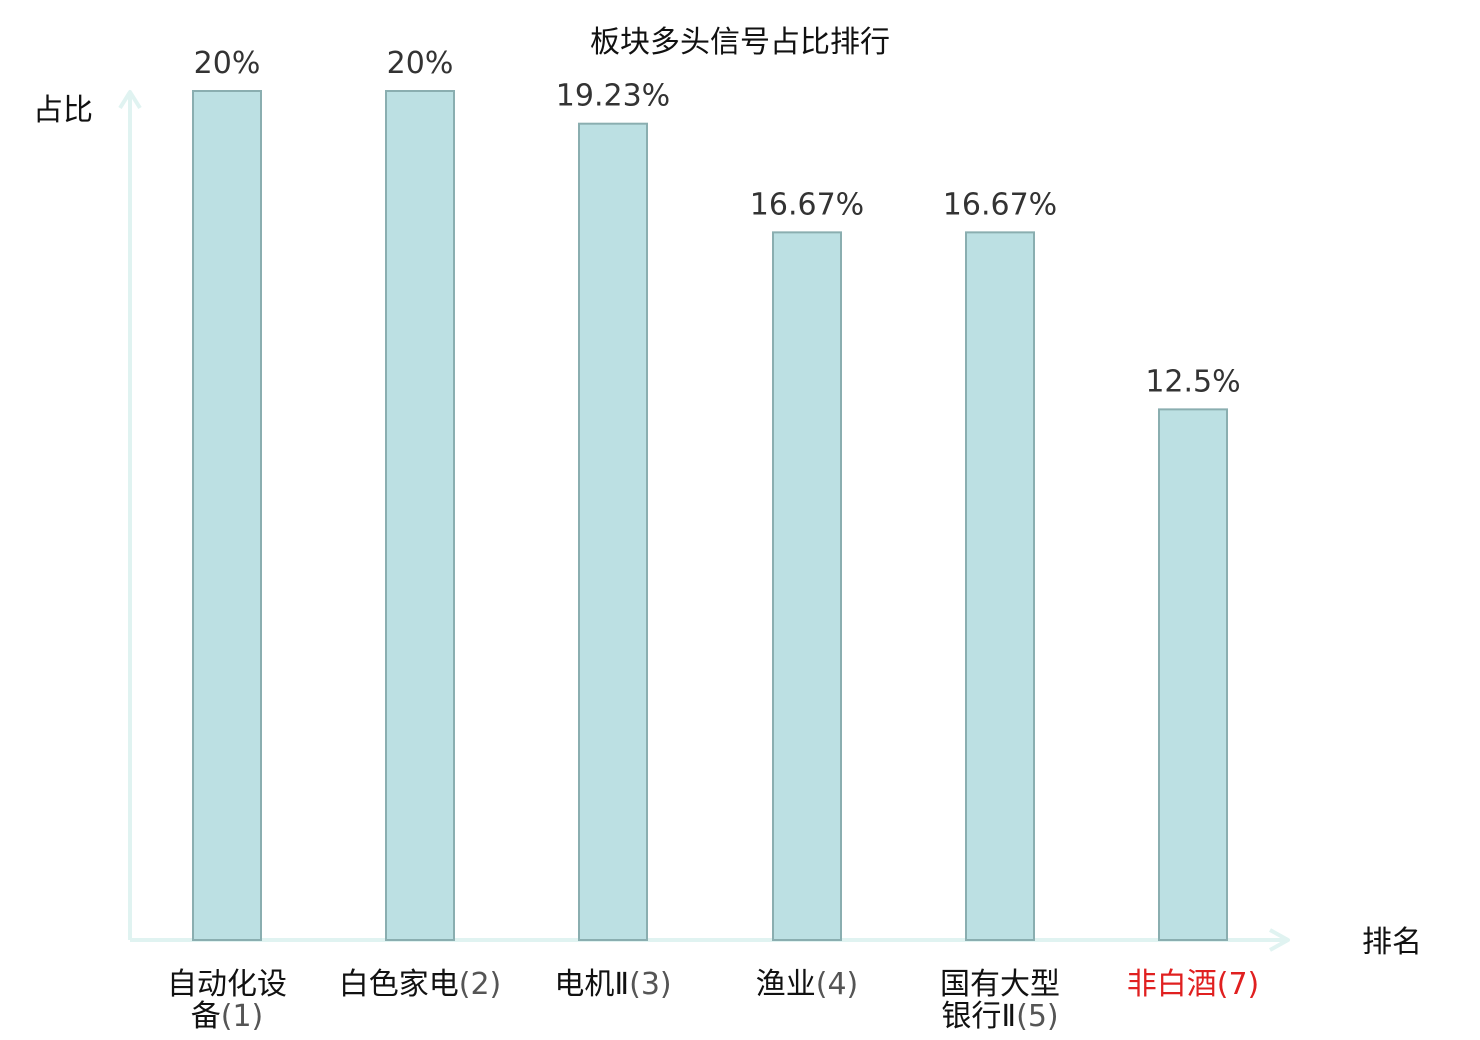 The image size is (1480, 1040). I want to click on x-axis-label: 排名, so click(1392, 942).